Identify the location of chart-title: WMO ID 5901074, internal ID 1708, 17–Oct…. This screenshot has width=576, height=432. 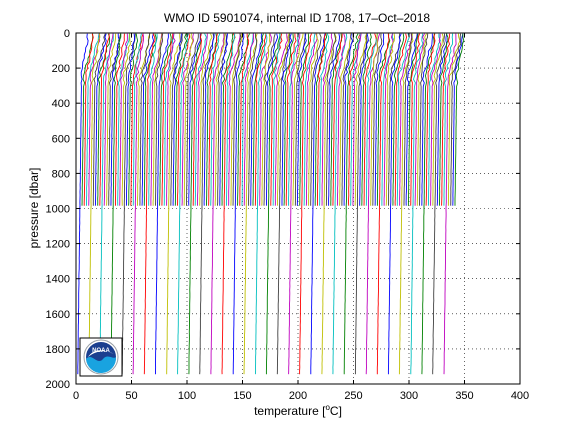
(297, 18).